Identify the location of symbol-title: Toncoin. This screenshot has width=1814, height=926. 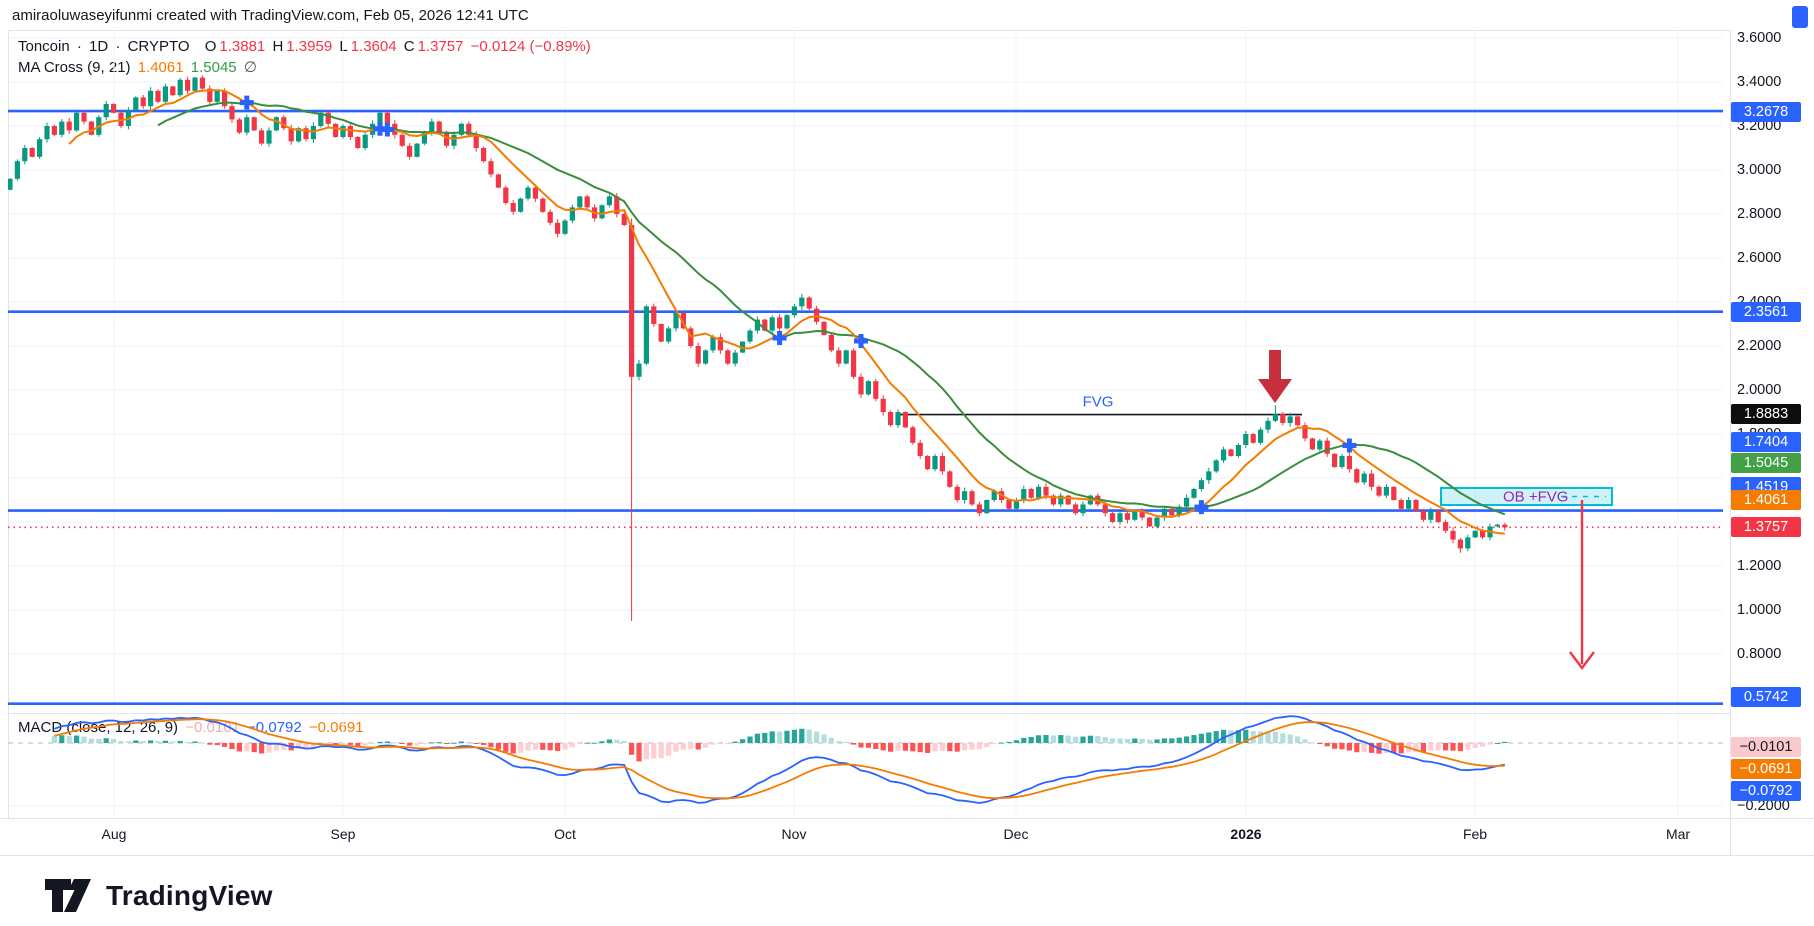
(44, 46).